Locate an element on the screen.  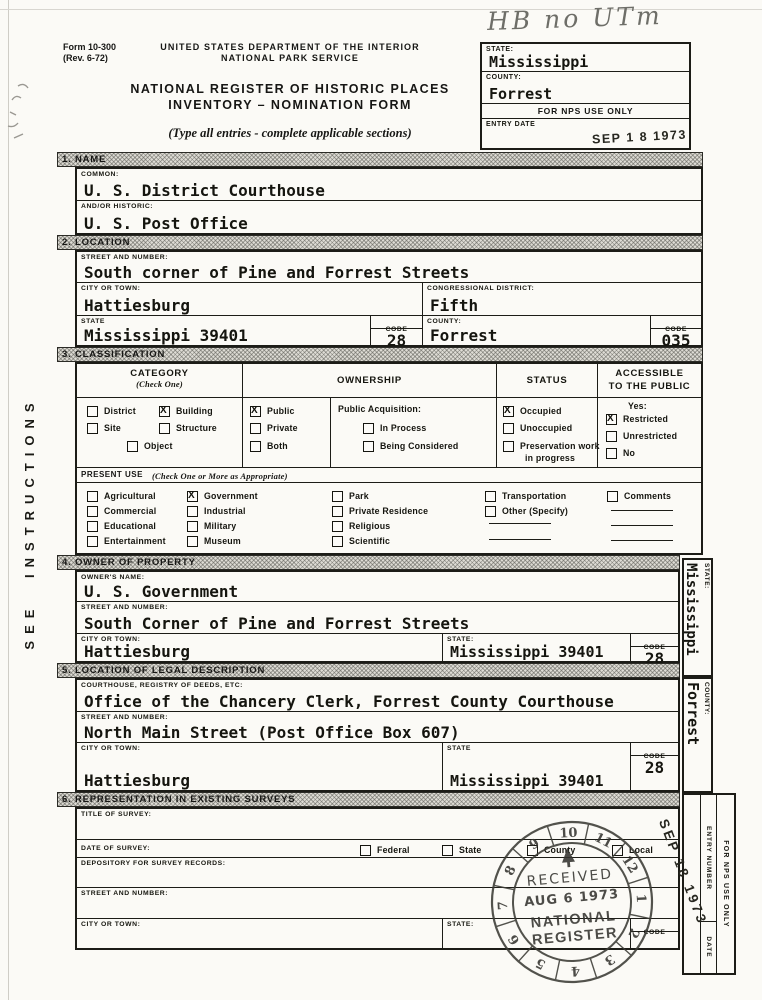
checkbox-agricultural is located at coordinates (92, 496).